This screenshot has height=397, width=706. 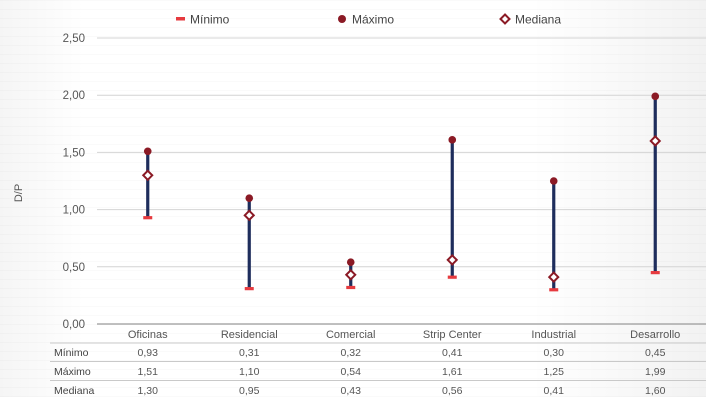 What do you see at coordinates (72, 372) in the screenshot?
I see `table-row-label-1: Máximo` at bounding box center [72, 372].